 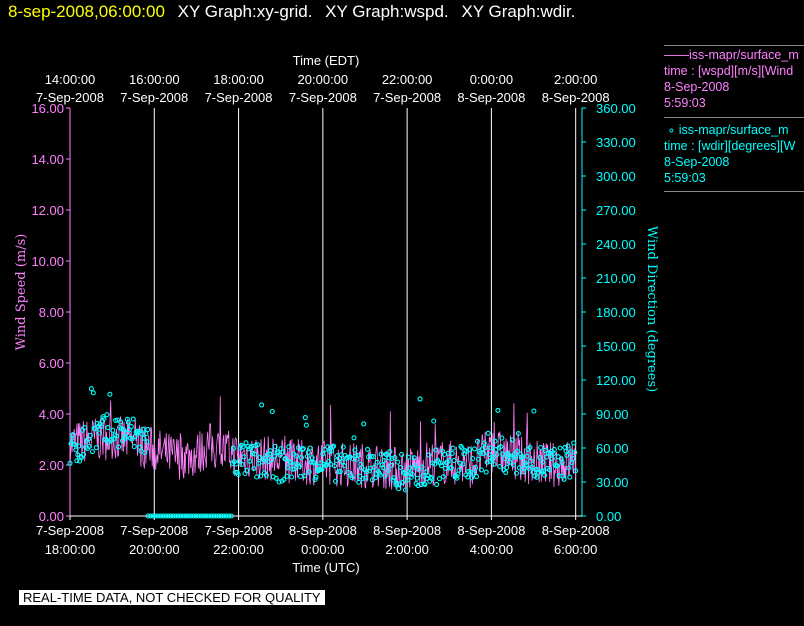 What do you see at coordinates (734, 191) in the screenshot?
I see `legend-divider` at bounding box center [734, 191].